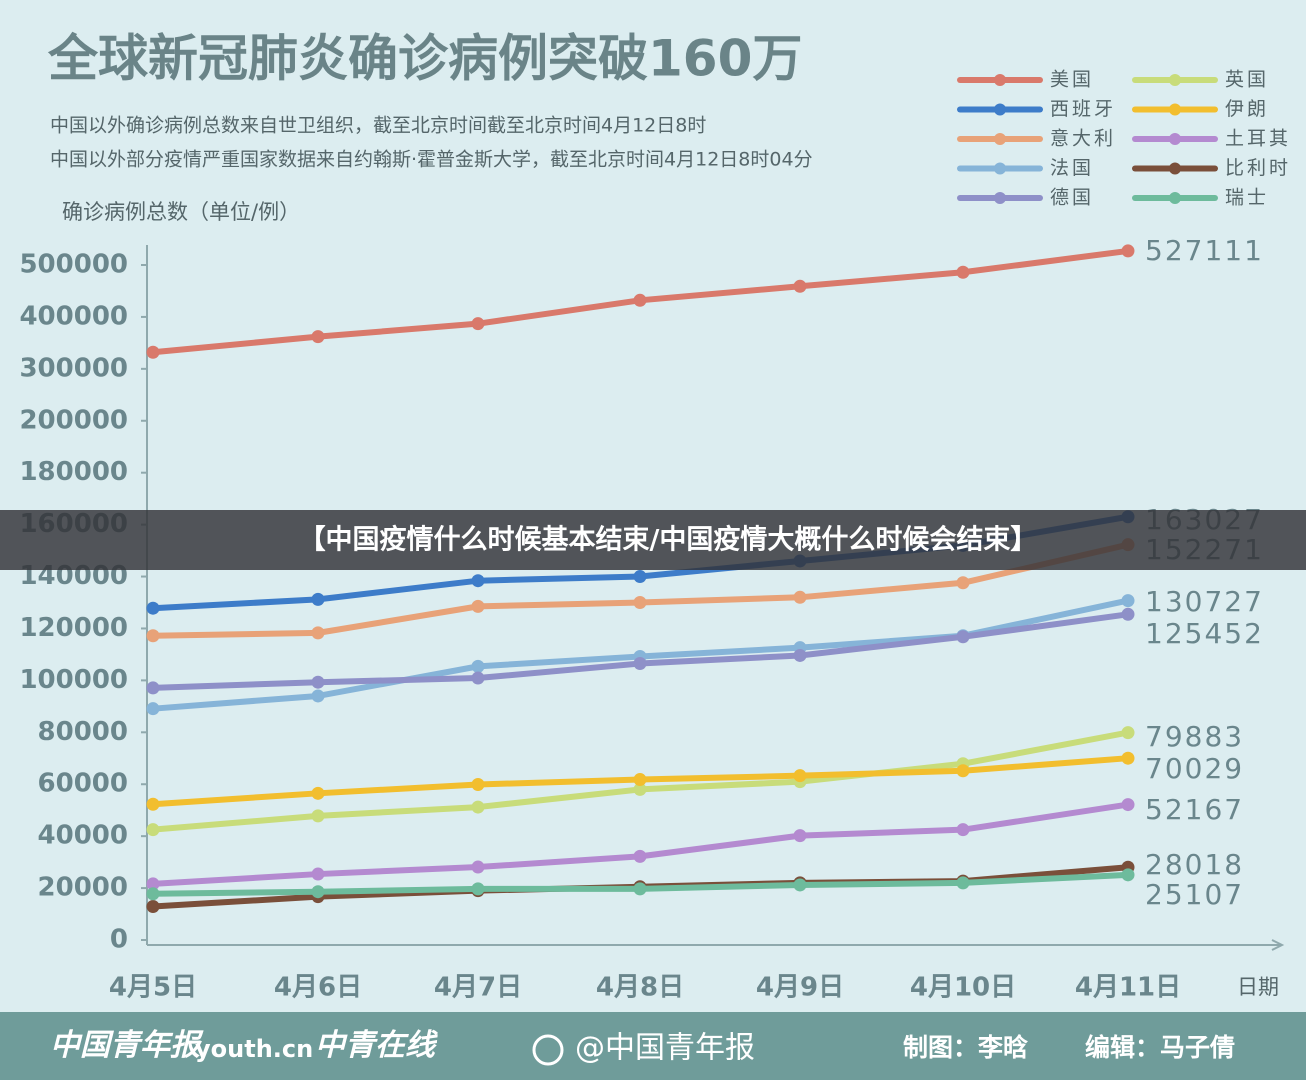 The width and height of the screenshot is (1306, 1084). What do you see at coordinates (1194, 864) in the screenshot?
I see `end-label: 28018` at bounding box center [1194, 864].